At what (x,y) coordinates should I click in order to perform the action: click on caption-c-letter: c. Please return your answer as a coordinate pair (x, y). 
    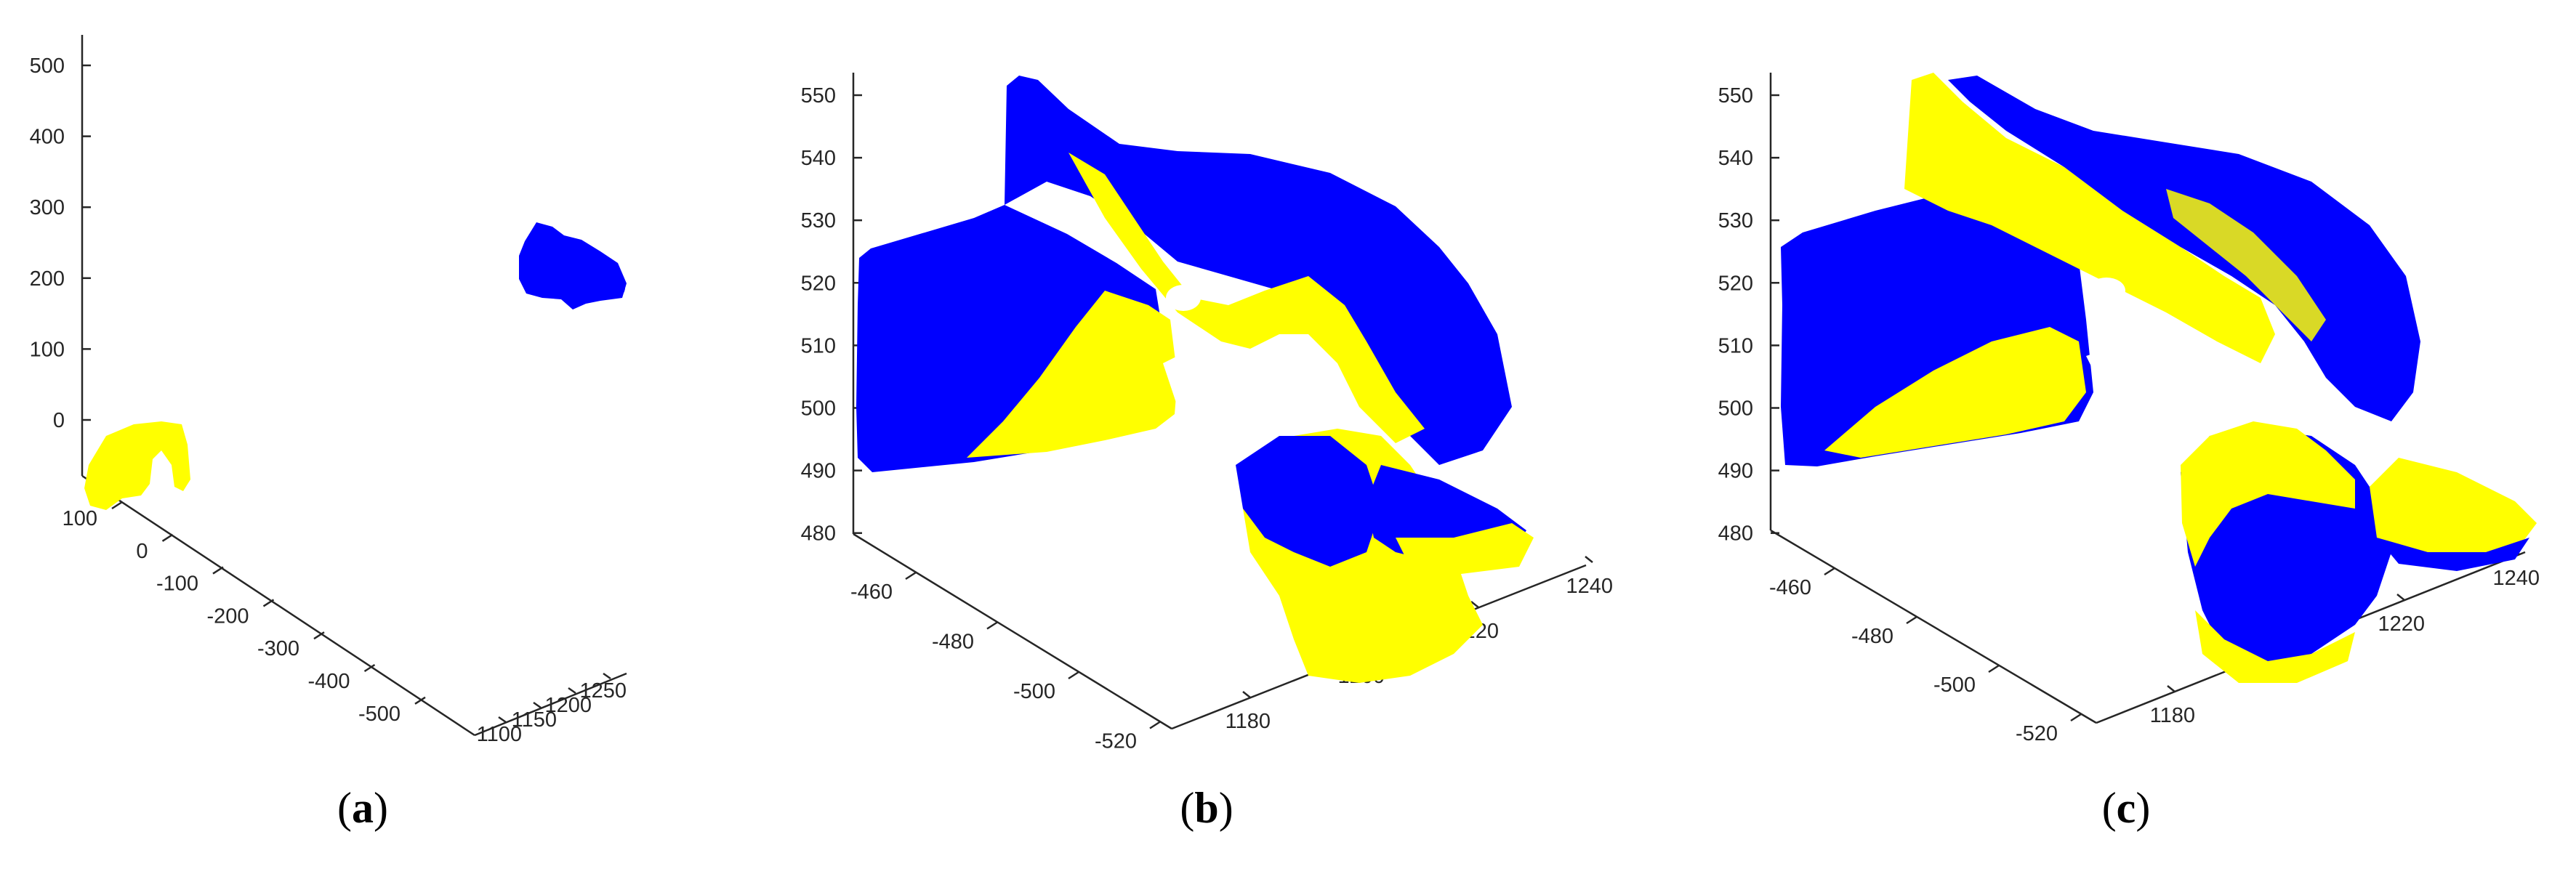
    Looking at the image, I should click on (2126, 808).